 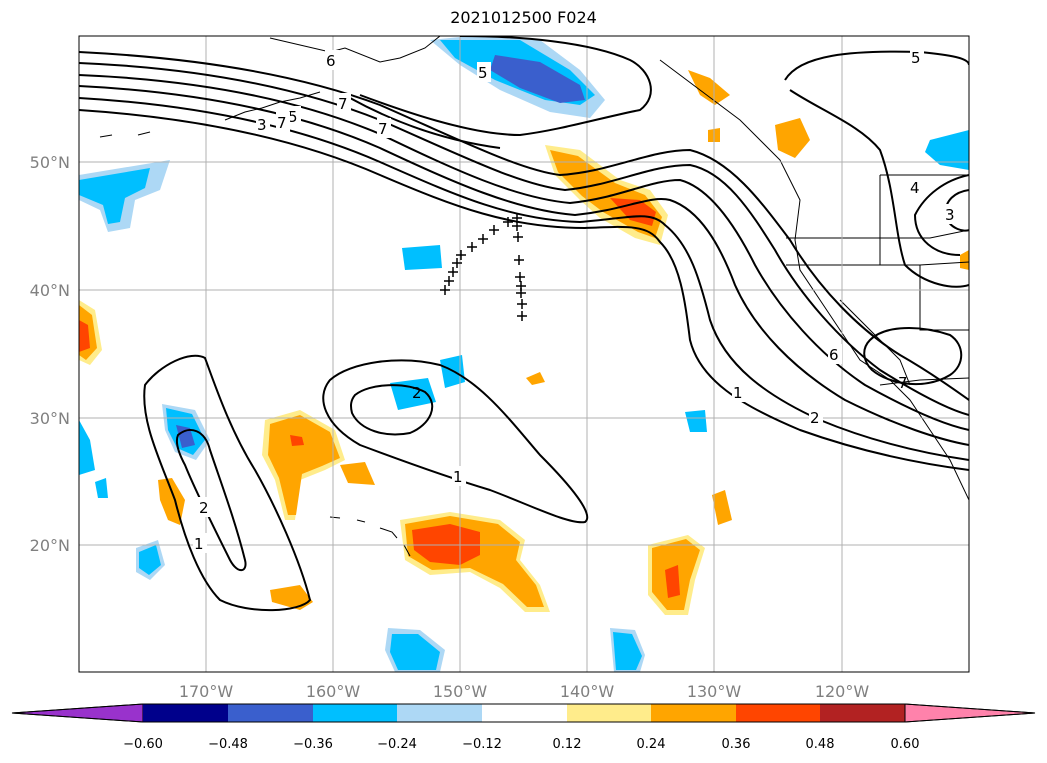 I want to click on colorbar-tick-label: 0.24, so click(x=651, y=744).